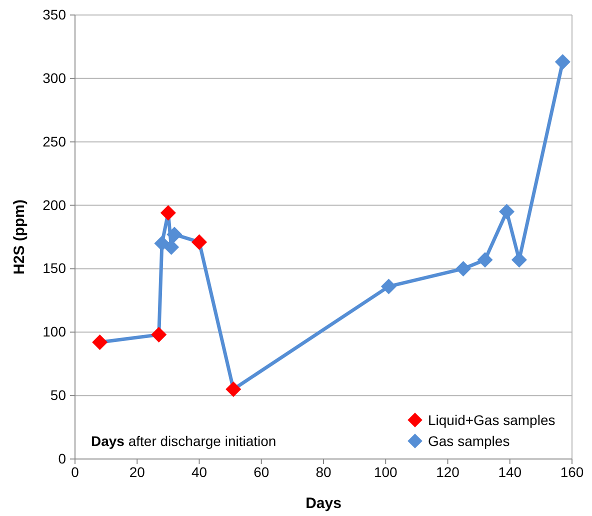 Image resolution: width=592 pixels, height=516 pixels. I want to click on y-tick-label: 150, so click(54, 268).